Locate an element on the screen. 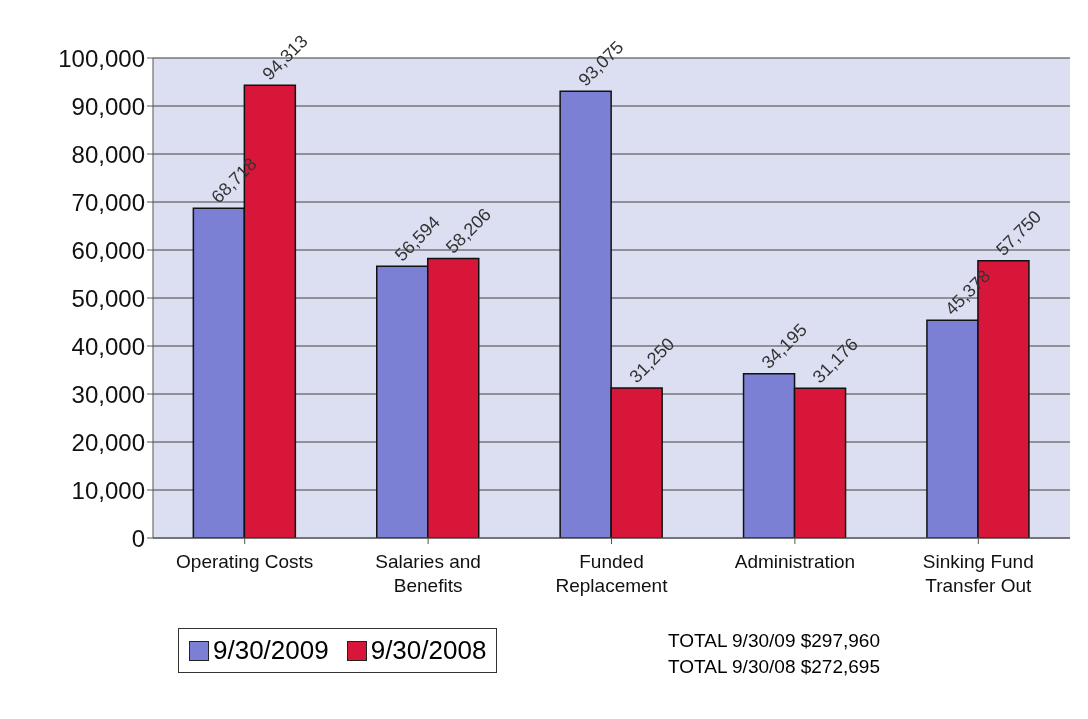 This screenshot has width=1088, height=719. x-tick-label: Funded Replacement is located at coordinates (612, 573).